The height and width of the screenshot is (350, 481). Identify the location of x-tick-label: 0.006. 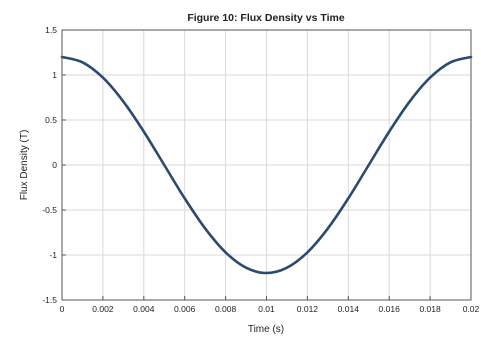
(185, 309).